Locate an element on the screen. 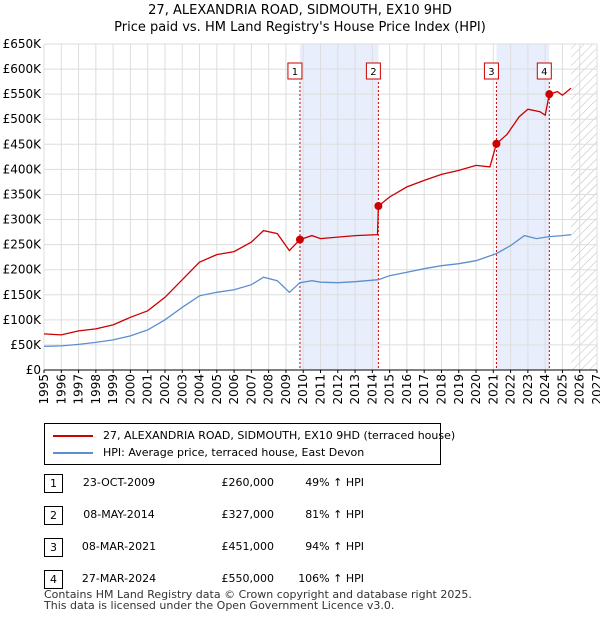  x-tick-label: 1997 is located at coordinates (79, 389).